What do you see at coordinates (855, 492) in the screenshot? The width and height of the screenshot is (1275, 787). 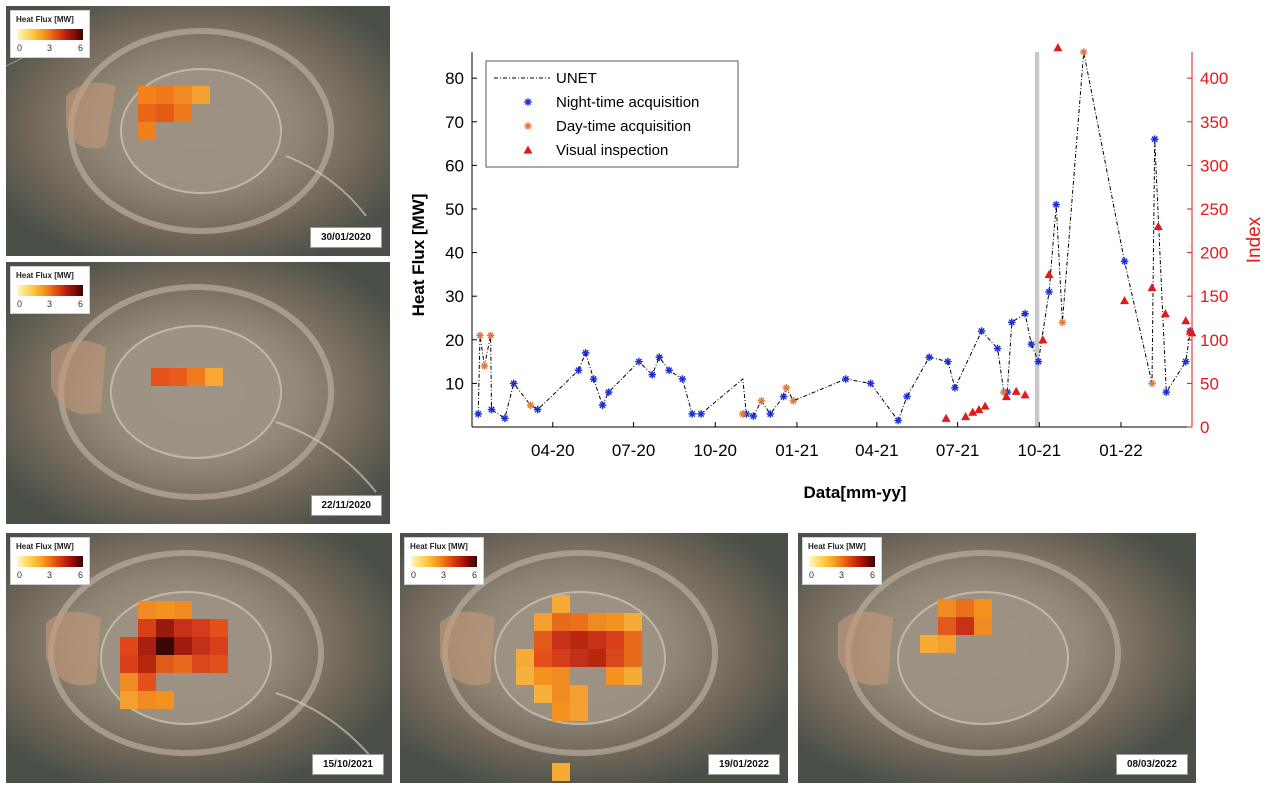 I see `x-axis-label: Data[mm-yy]` at bounding box center [855, 492].